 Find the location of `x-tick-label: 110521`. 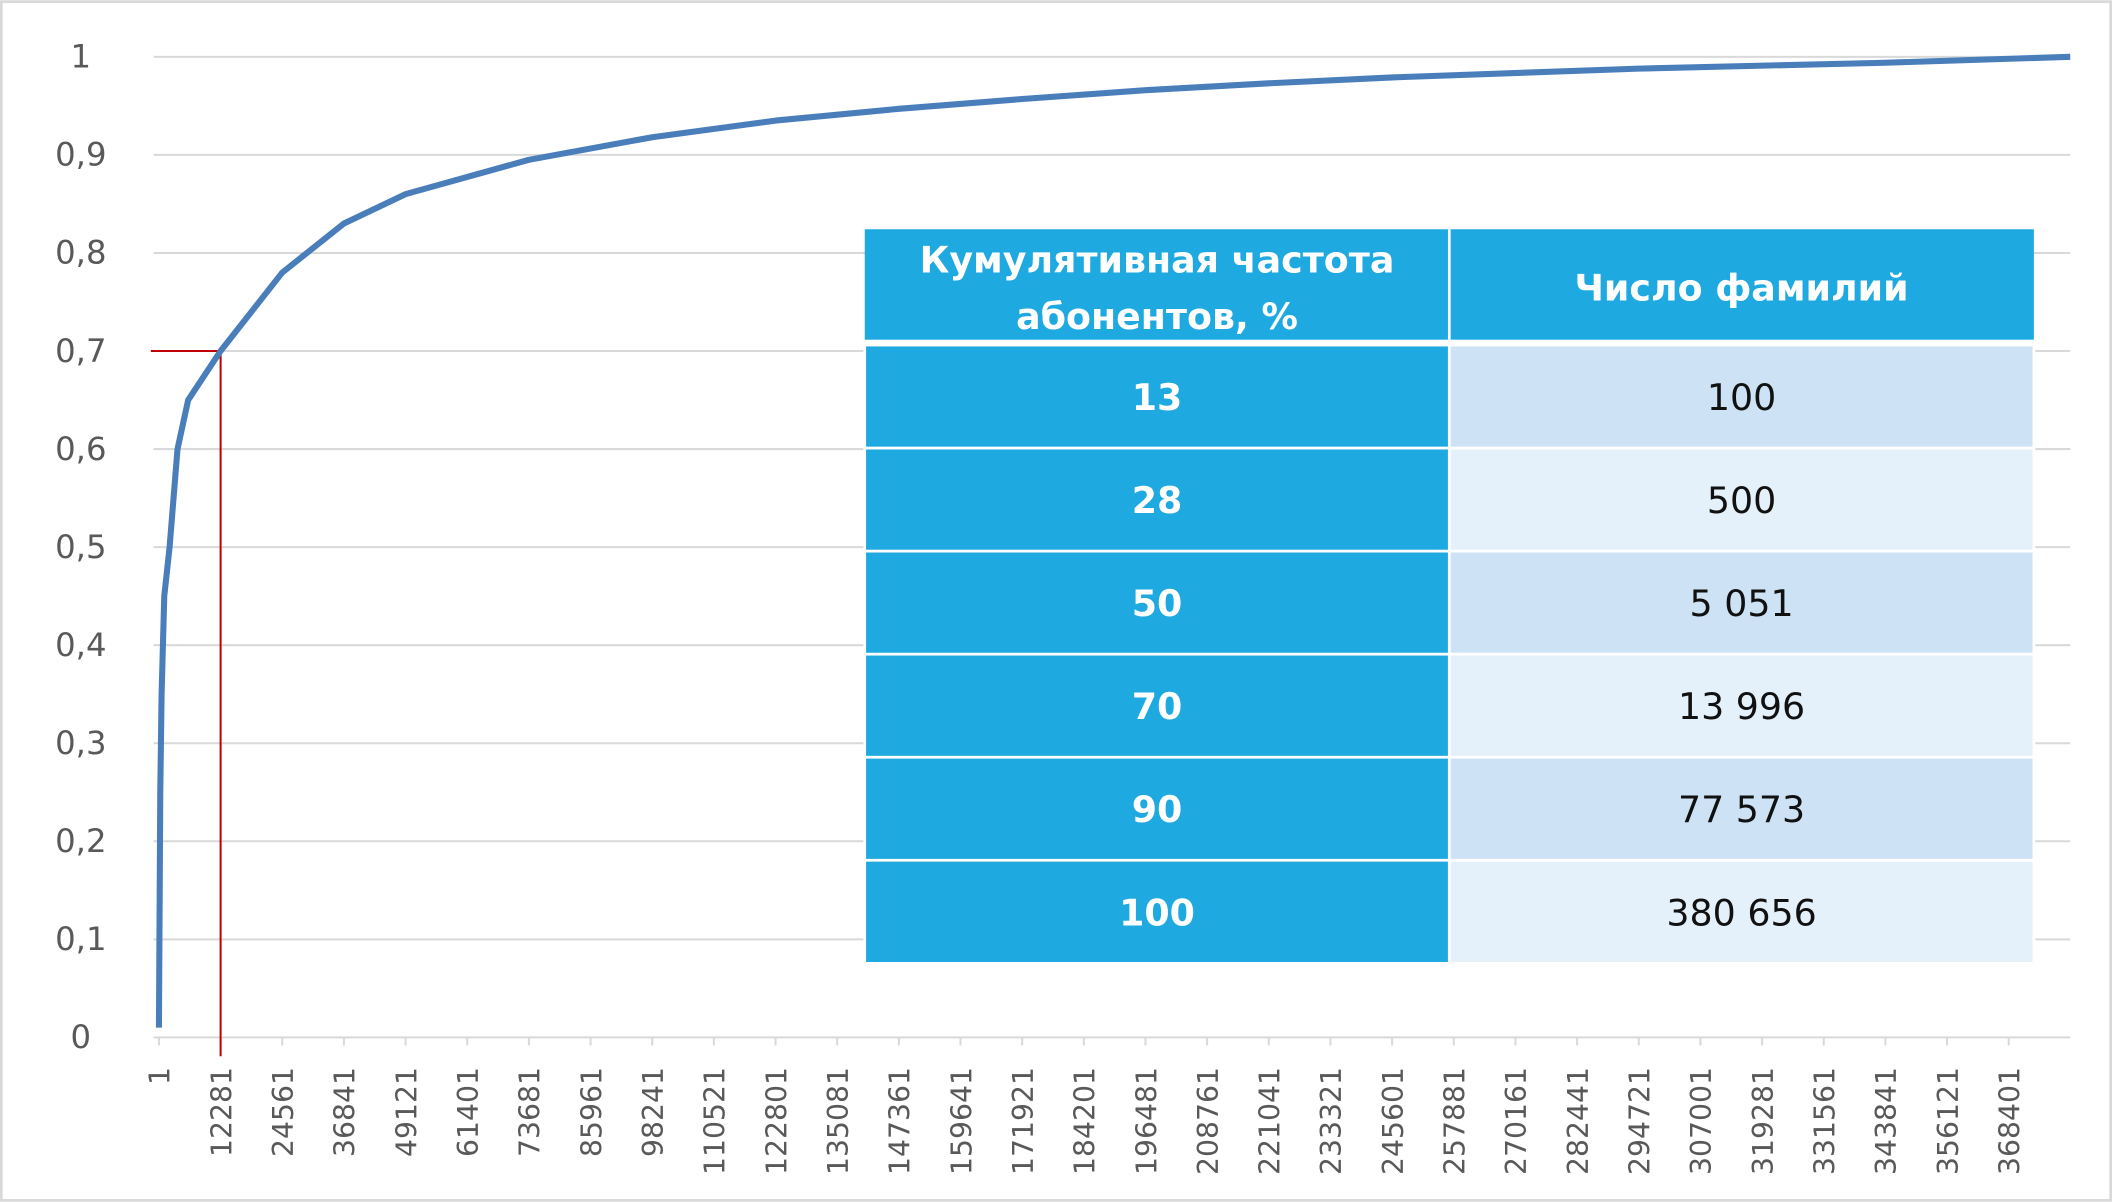

x-tick-label: 110521 is located at coordinates (715, 1121).